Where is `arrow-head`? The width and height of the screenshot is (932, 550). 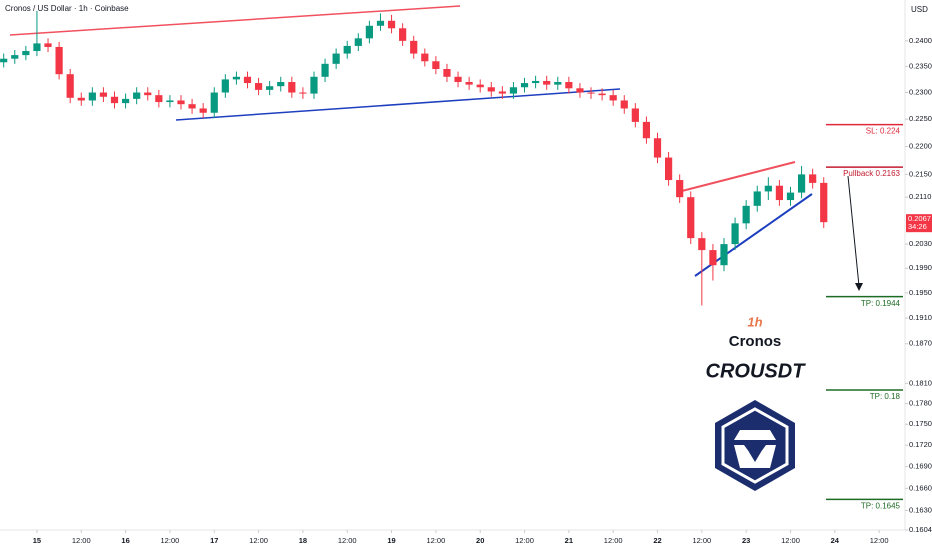 arrow-head is located at coordinates (859, 287).